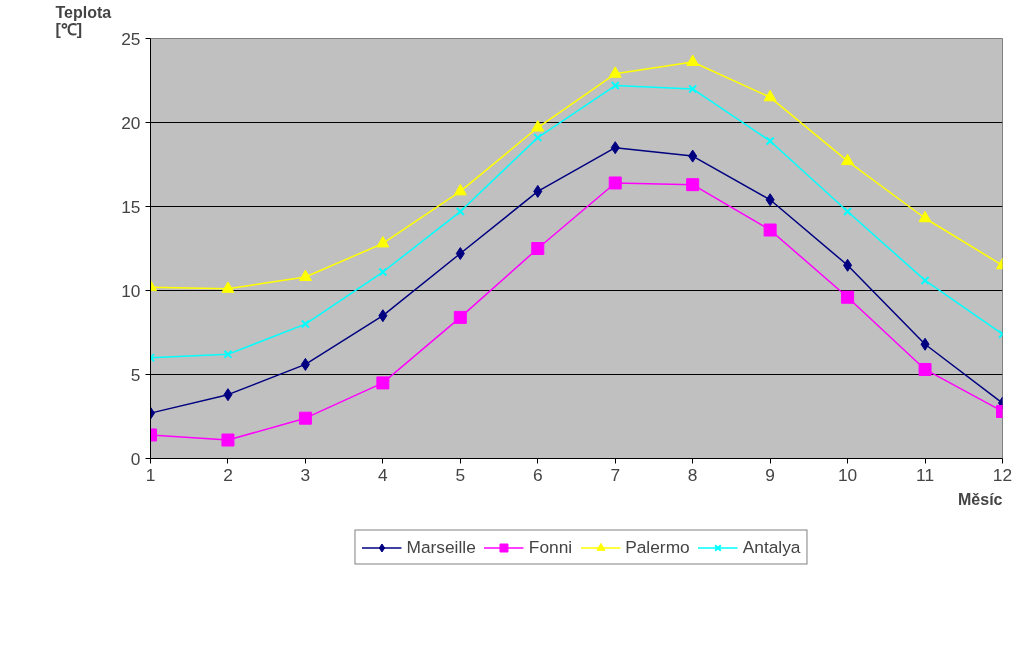 This screenshot has width=1034, height=666. What do you see at coordinates (847, 474) in the screenshot?
I see `x-tick-label: 10` at bounding box center [847, 474].